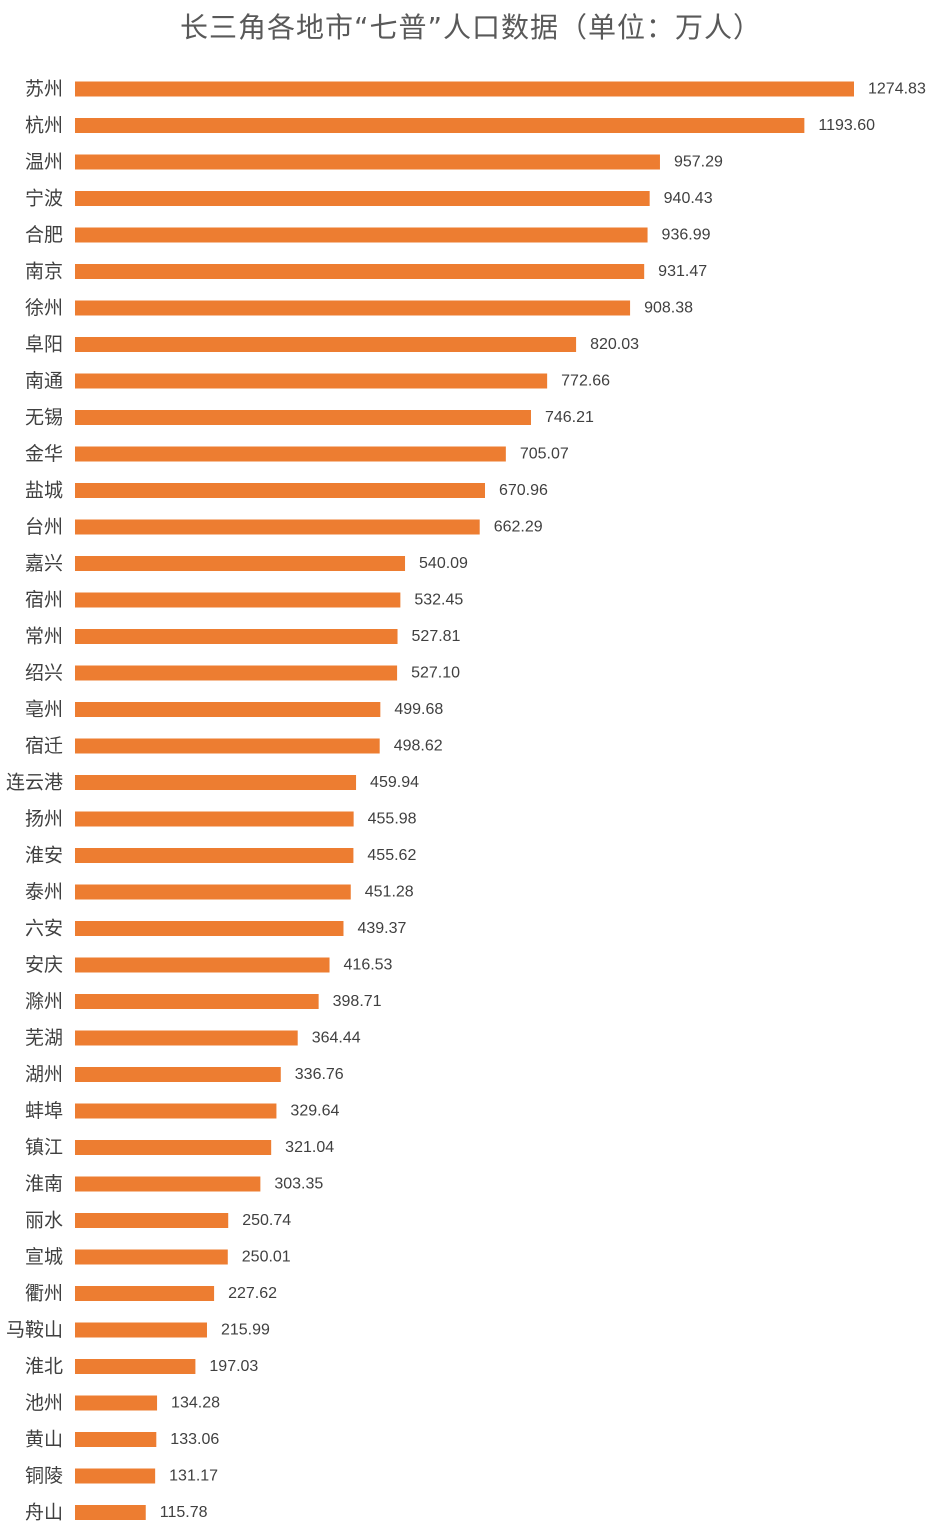 This screenshot has width=942, height=1534. What do you see at coordinates (44, 1002) in the screenshot?
I see `category-label: 滁州` at bounding box center [44, 1002].